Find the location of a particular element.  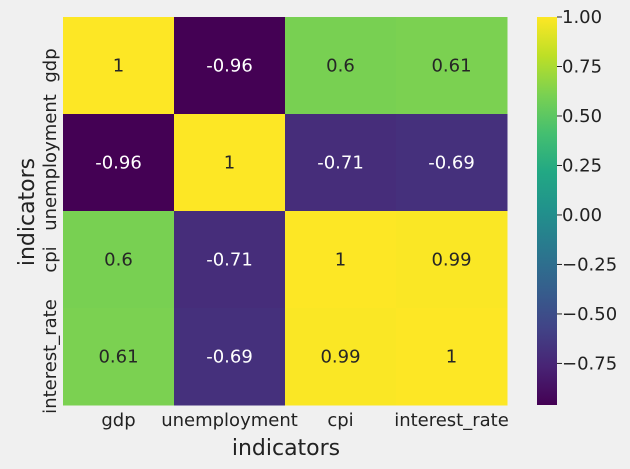

colorbar-tick-label: −0.50 is located at coordinates (589, 314).